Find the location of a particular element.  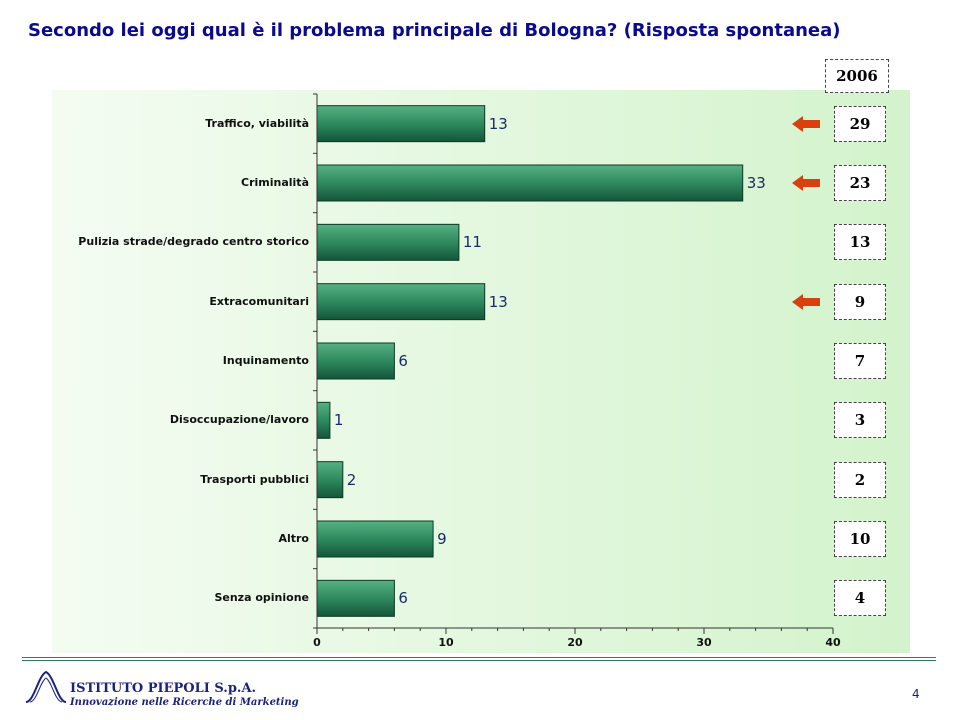

category-label: Trasporti pubblici is located at coordinates (254, 479).